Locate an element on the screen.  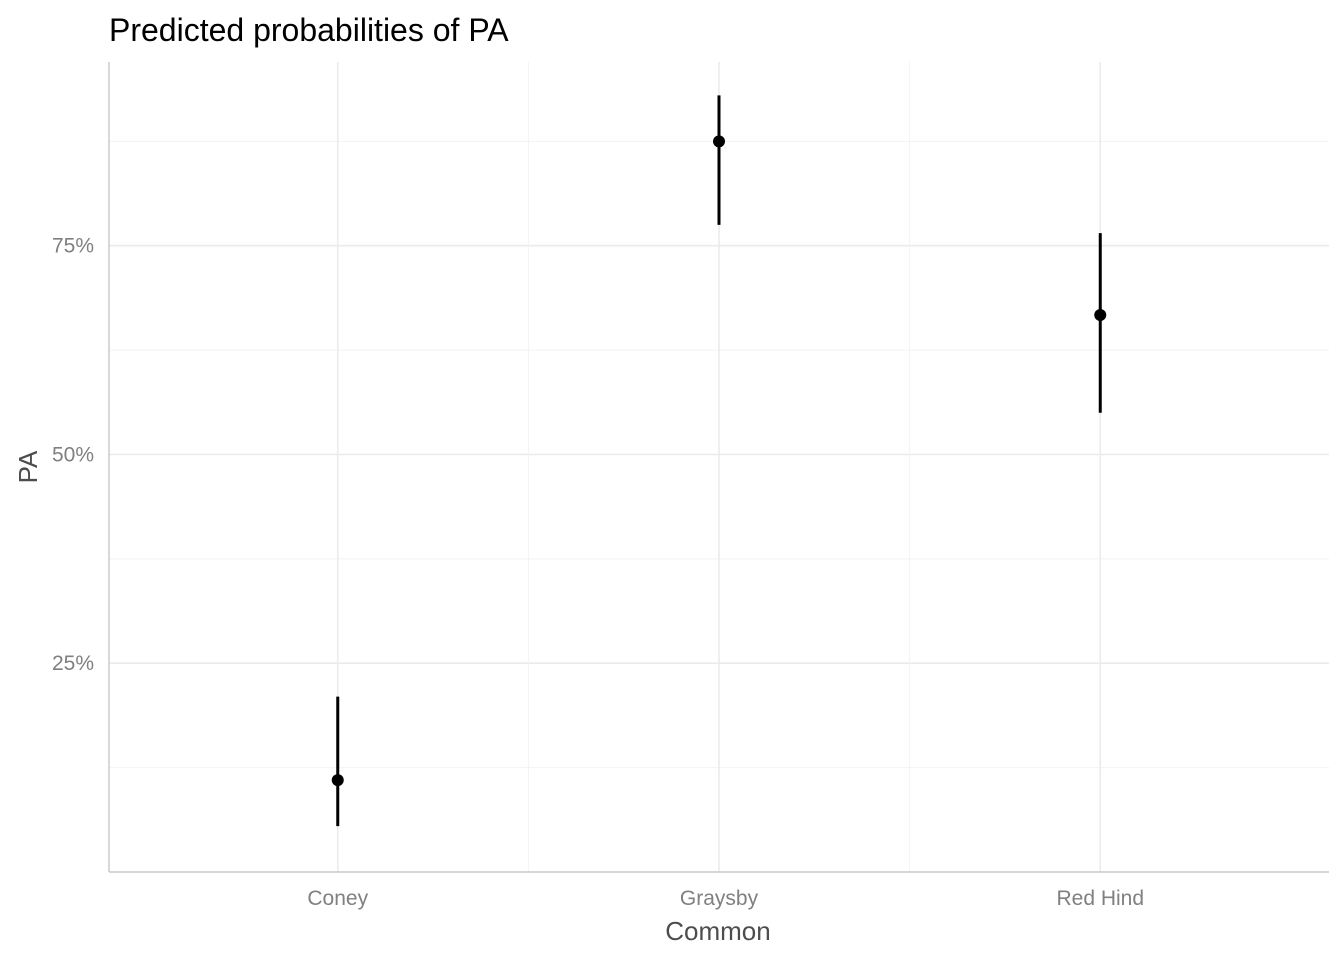
y-axis-title: PA is located at coordinates (28, 466).